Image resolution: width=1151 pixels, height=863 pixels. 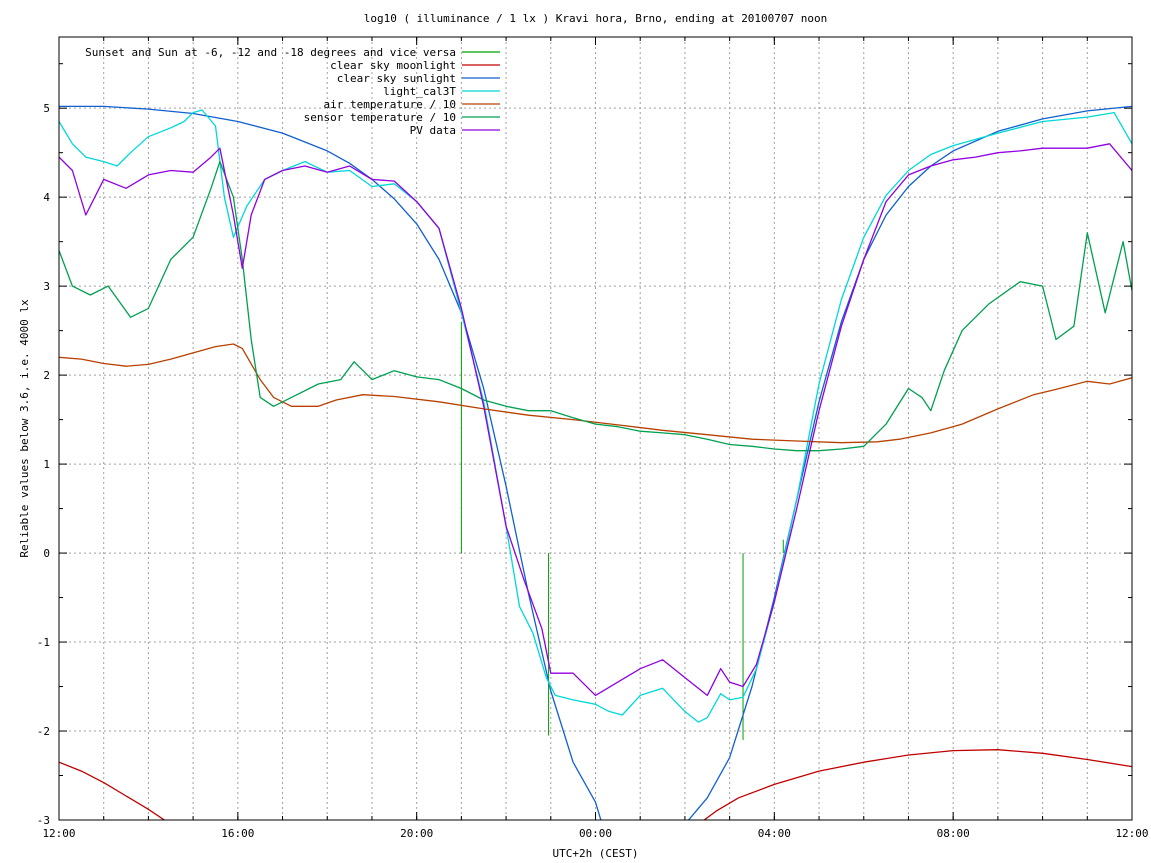 What do you see at coordinates (953, 833) in the screenshot?
I see `x-tick-label: 08:00` at bounding box center [953, 833].